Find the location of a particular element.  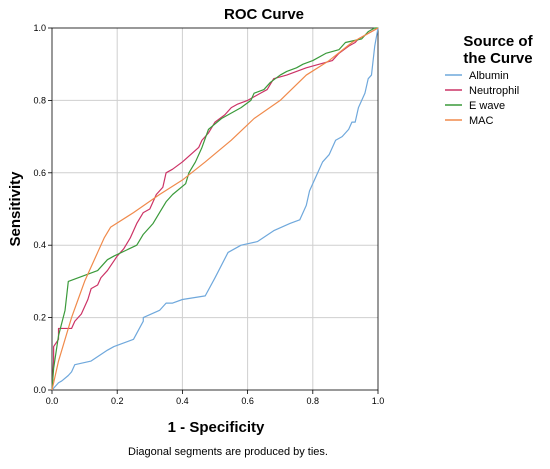

x-axis-title: 1 - Specificity is located at coordinates (216, 427).